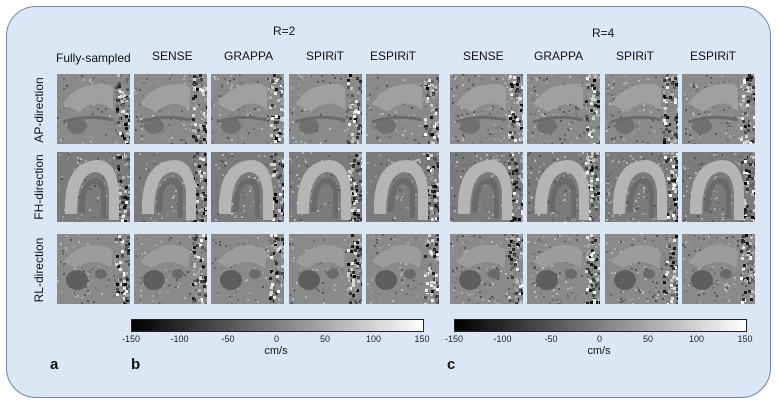 The height and width of the screenshot is (406, 779). Describe the element at coordinates (745, 339) in the screenshot. I see `colorbar-r4-tick-150: 150` at that location.